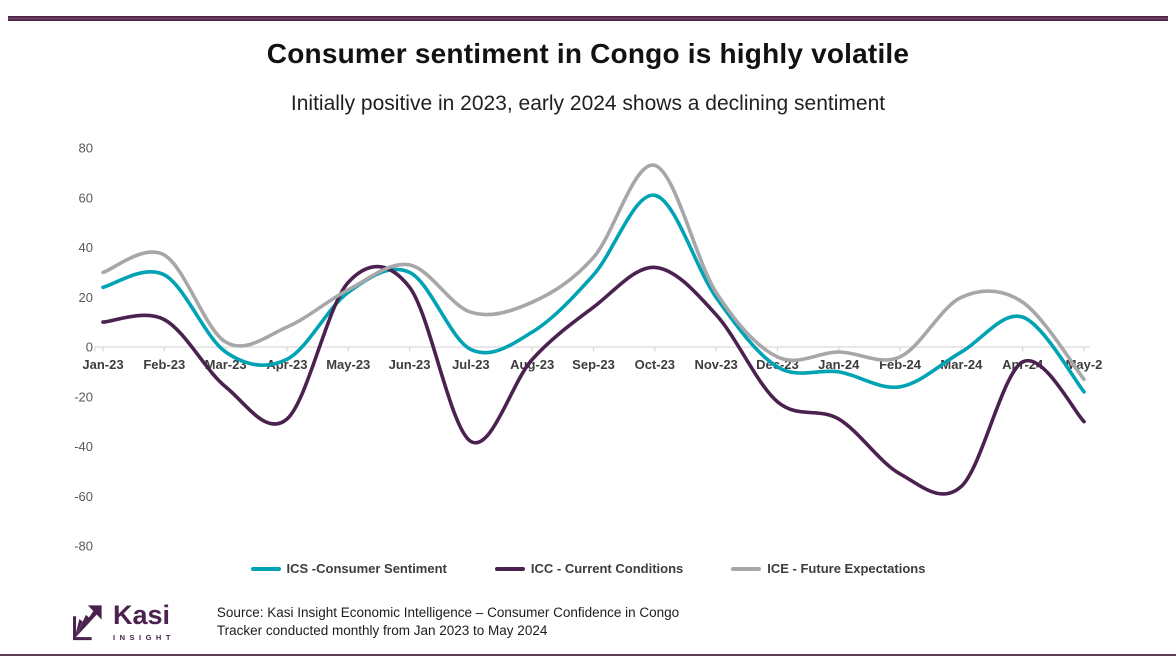 The height and width of the screenshot is (665, 1176). What do you see at coordinates (655, 364) in the screenshot?
I see `x-axis-label: Oct-23` at bounding box center [655, 364].